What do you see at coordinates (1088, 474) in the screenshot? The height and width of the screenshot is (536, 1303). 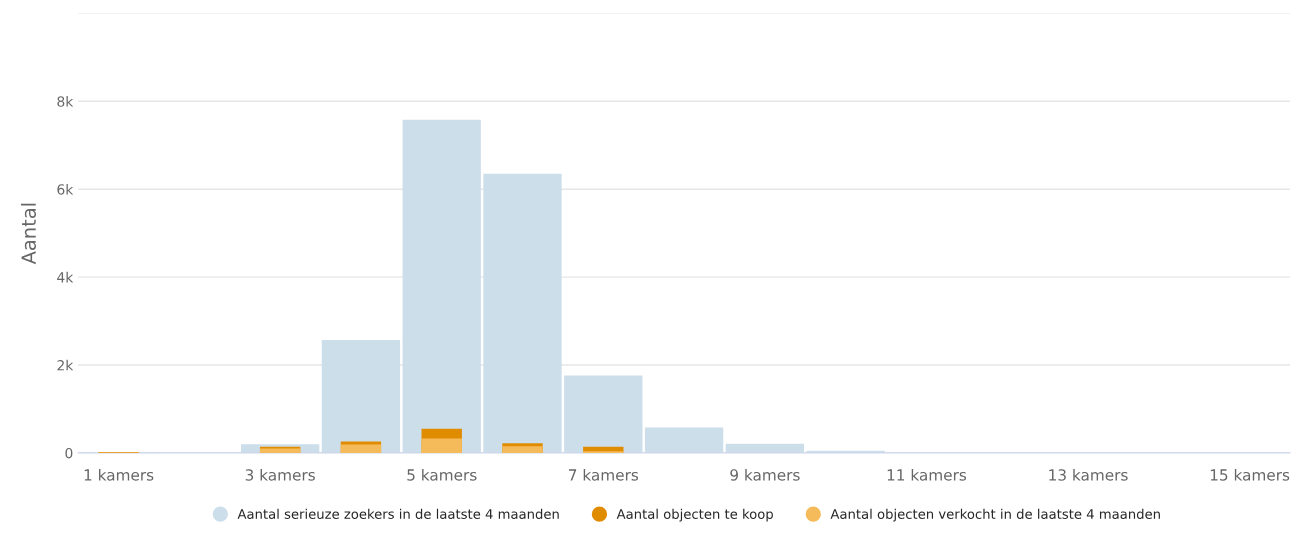 I see `x-tick-label: 13 kamers` at bounding box center [1088, 474].